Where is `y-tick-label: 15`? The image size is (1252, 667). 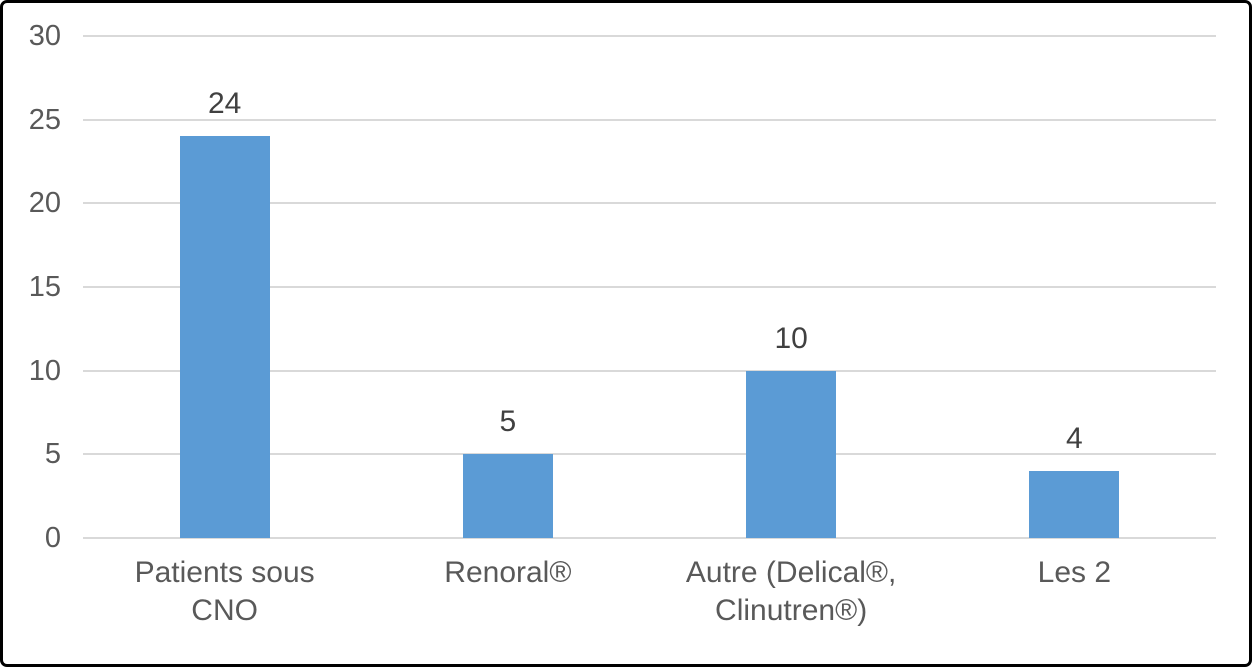 y-tick-label: 15 is located at coordinates (44, 287).